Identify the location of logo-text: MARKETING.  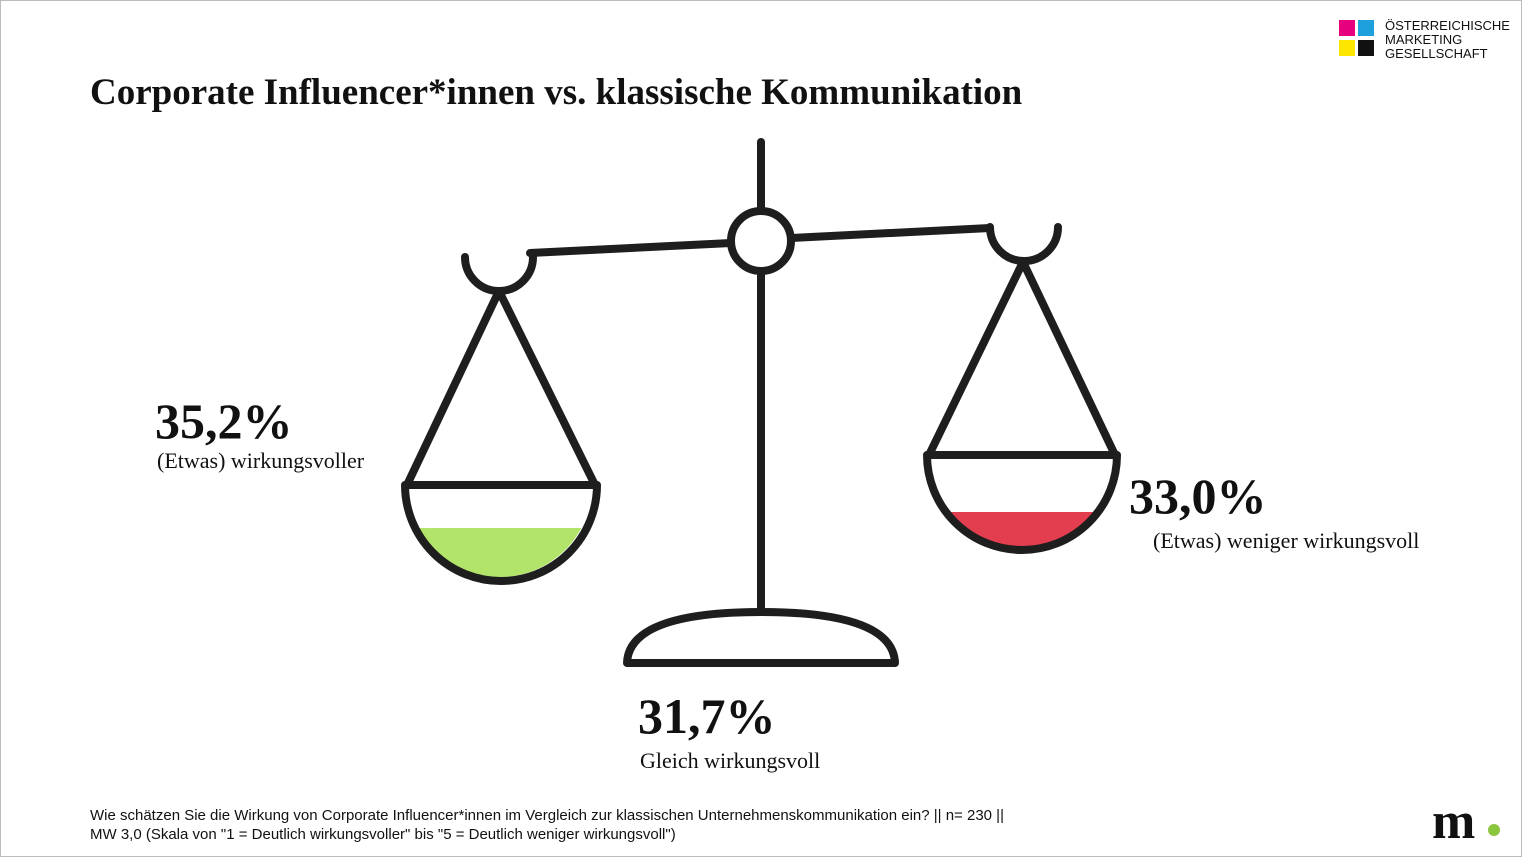
(1423, 39).